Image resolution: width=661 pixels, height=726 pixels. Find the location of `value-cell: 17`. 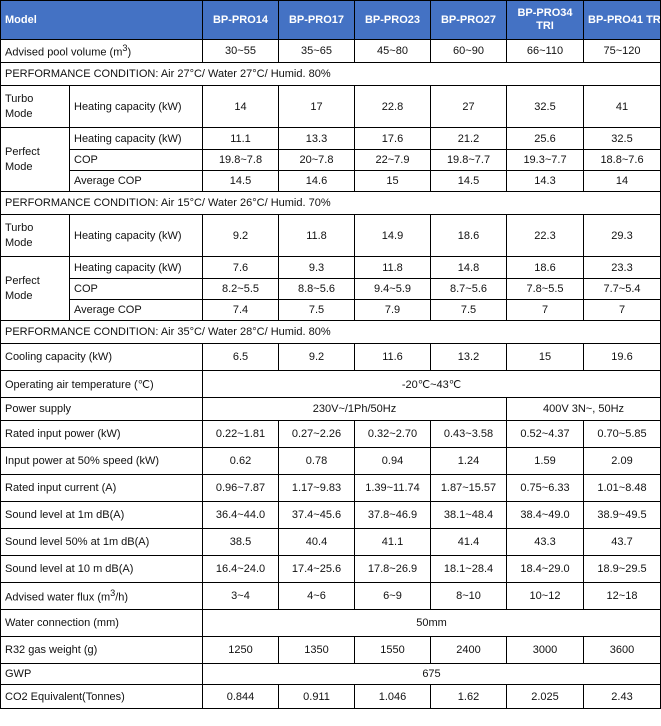

value-cell: 17 is located at coordinates (316, 106).